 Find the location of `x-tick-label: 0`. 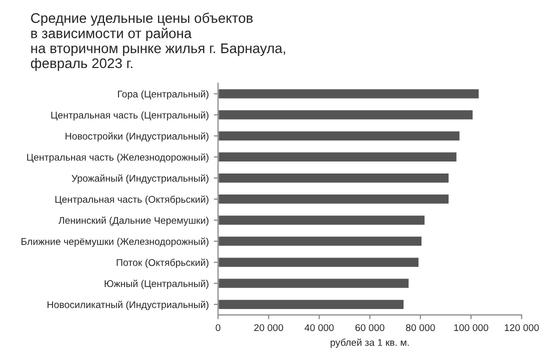

x-tick-label: 0 is located at coordinates (218, 328).